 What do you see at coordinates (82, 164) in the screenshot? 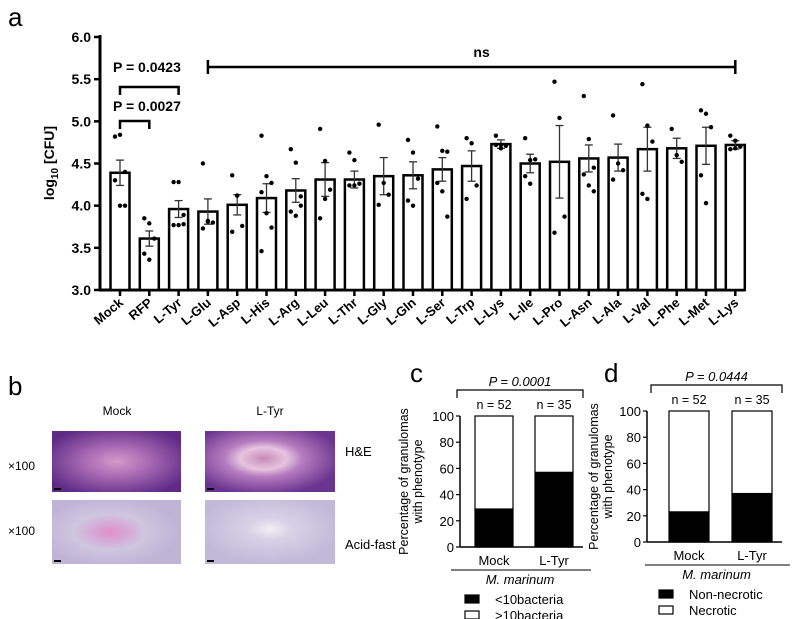
I see `y-tick-label: 4.5` at bounding box center [82, 164].